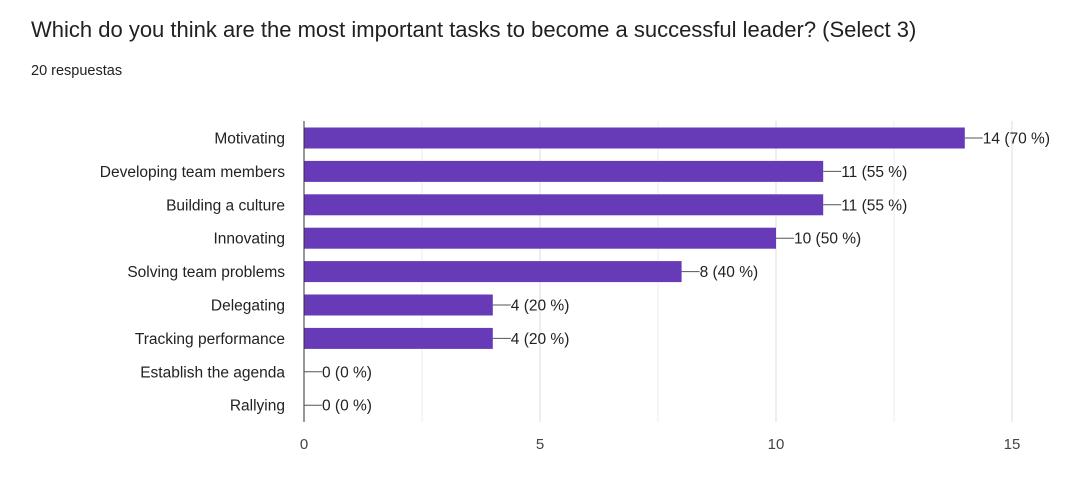  I want to click on category-label: Building a culture, so click(225, 205).